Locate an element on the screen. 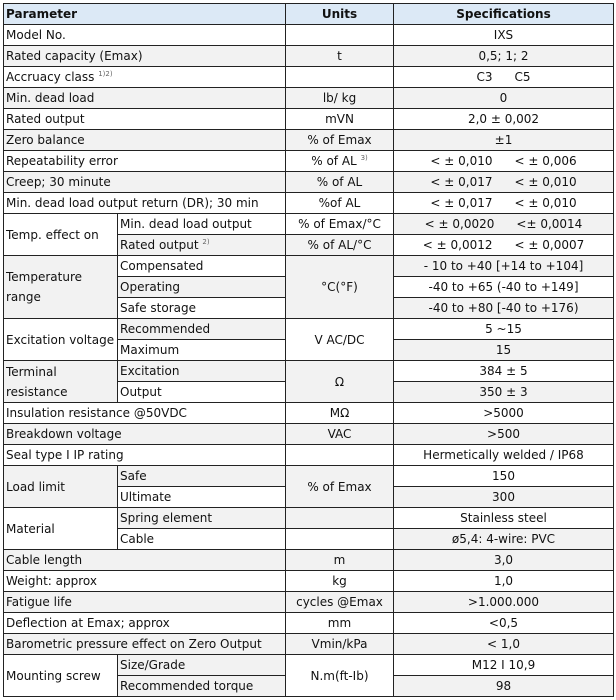 This screenshot has width=616, height=700. spec-cell: IXS is located at coordinates (503, 35).